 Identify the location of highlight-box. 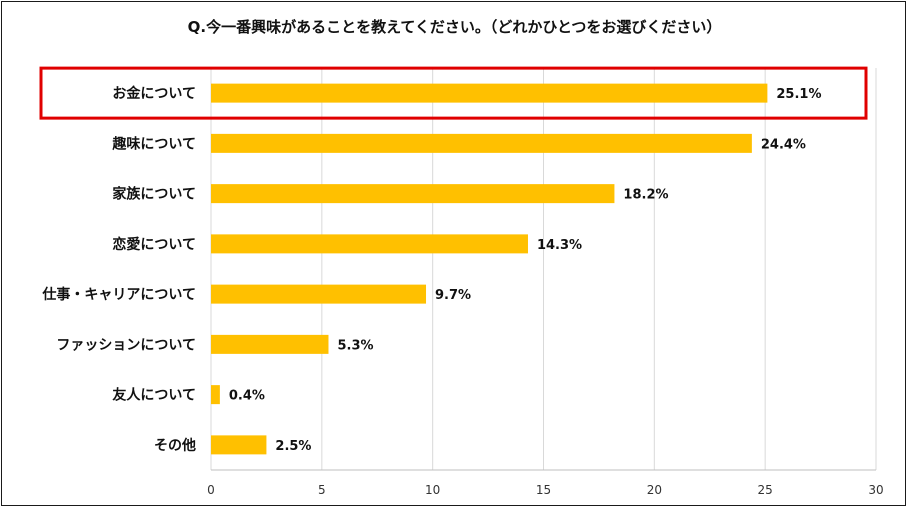
(453, 93).